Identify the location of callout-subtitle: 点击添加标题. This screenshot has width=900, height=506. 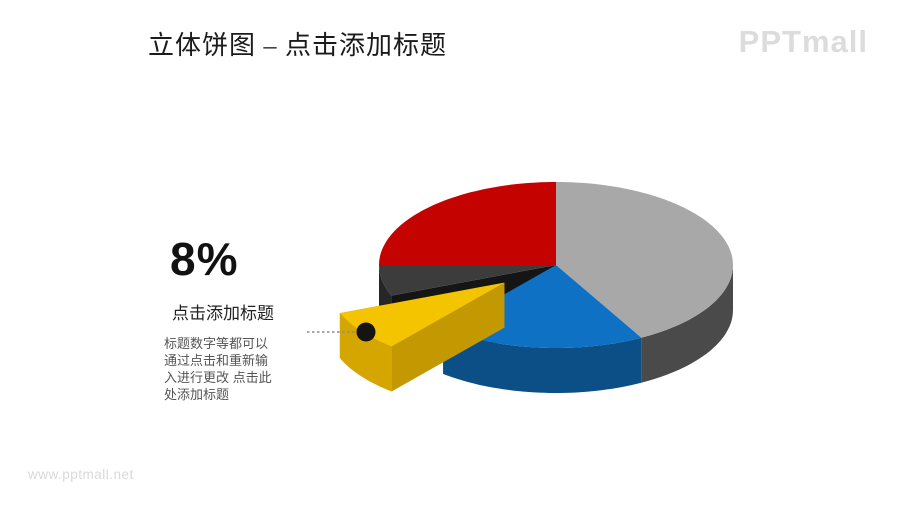
(223, 313).